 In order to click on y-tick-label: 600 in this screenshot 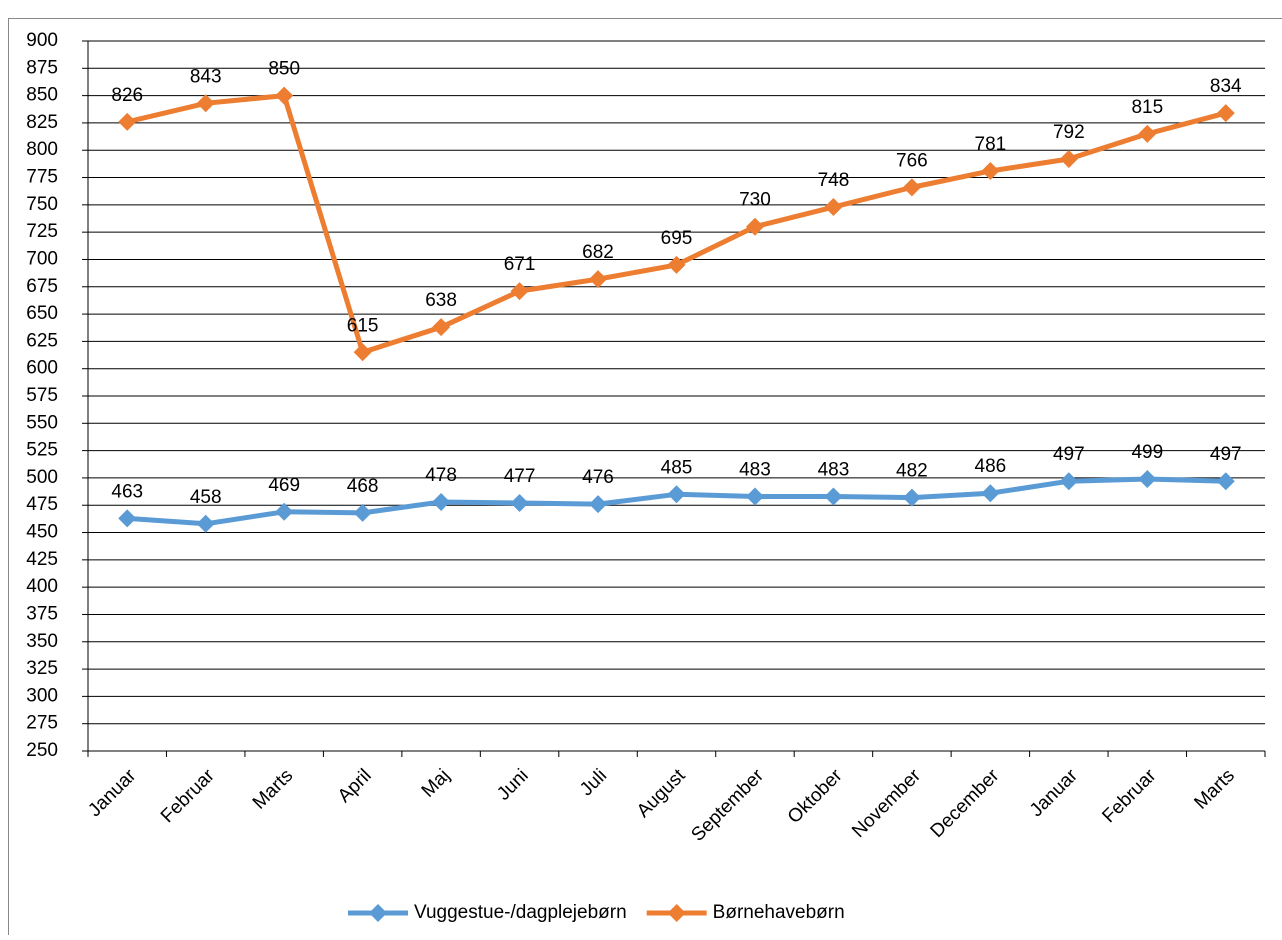, I will do `click(42, 368)`.